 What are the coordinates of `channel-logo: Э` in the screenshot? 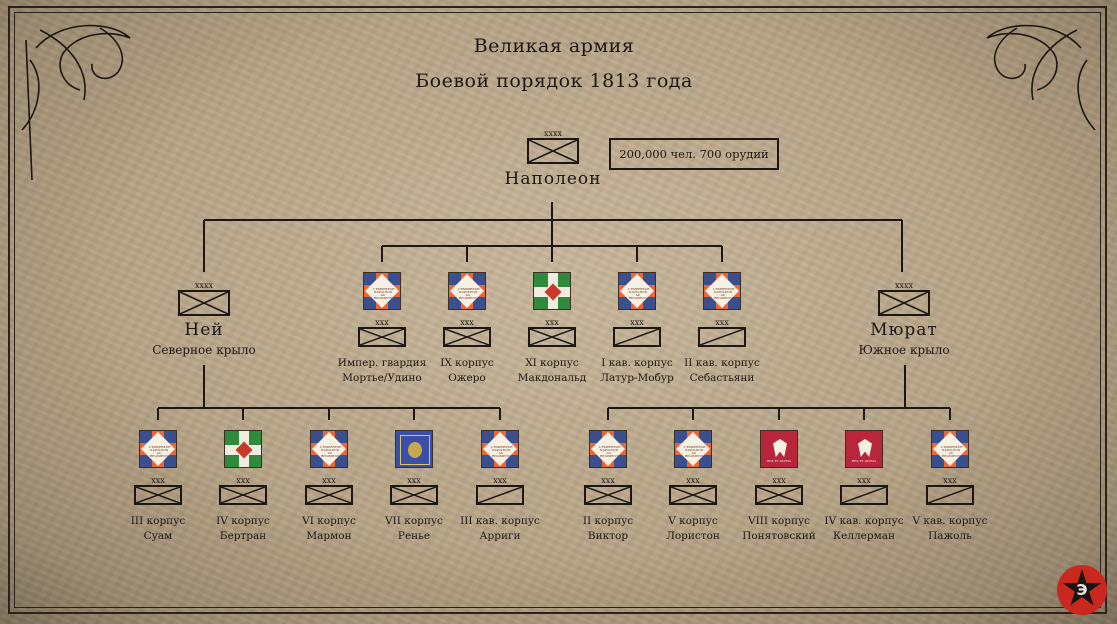 It's located at (1082, 590).